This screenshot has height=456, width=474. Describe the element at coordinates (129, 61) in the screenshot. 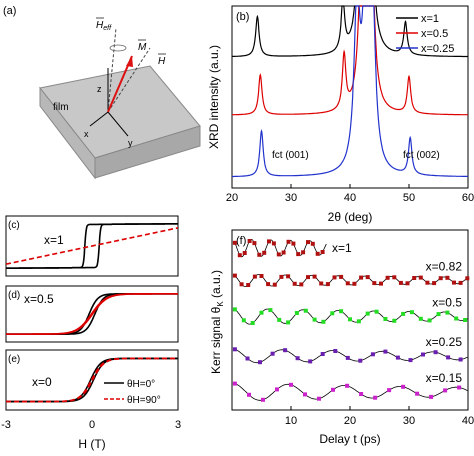

I see `m-vector-arrowhead` at that location.